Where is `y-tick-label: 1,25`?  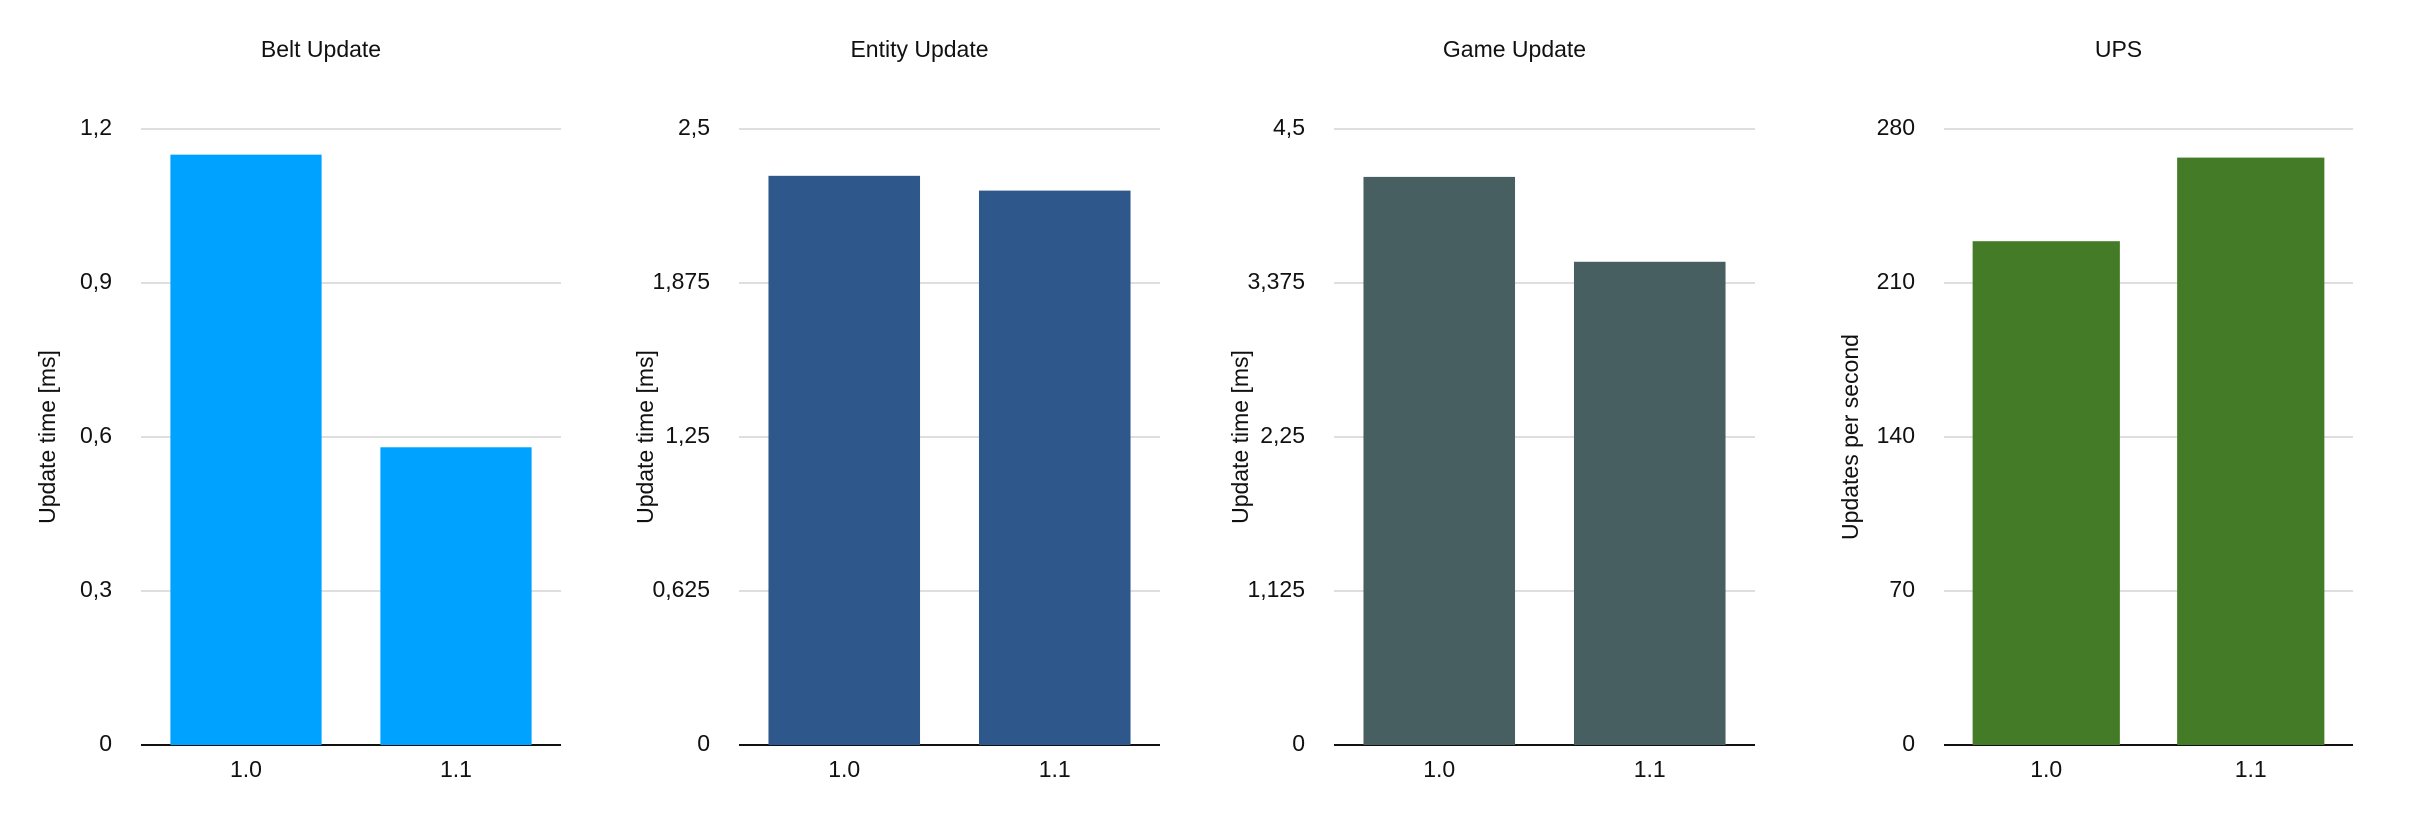
y-tick-label: 1,25 is located at coordinates (687, 435).